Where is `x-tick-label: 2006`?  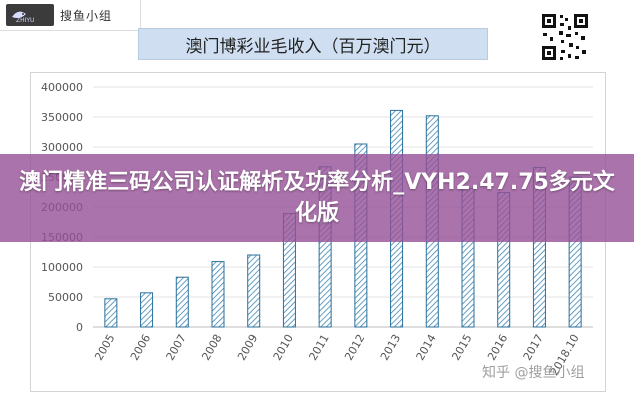
x-tick-label: 2006 is located at coordinates (140, 347).